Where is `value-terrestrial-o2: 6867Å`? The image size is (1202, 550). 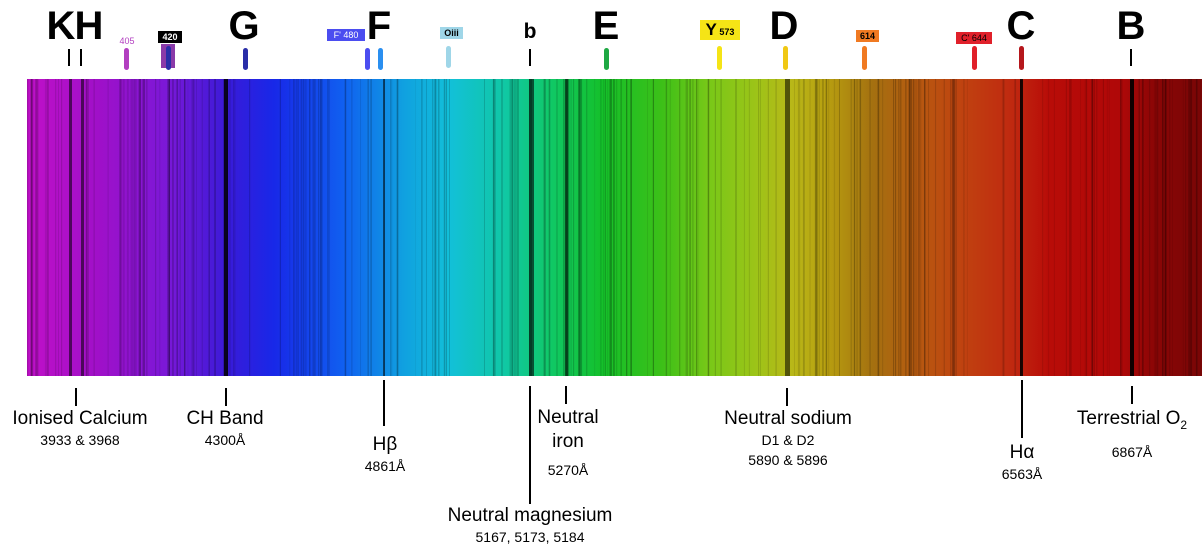 value-terrestrial-o2: 6867Å is located at coordinates (1132, 452).